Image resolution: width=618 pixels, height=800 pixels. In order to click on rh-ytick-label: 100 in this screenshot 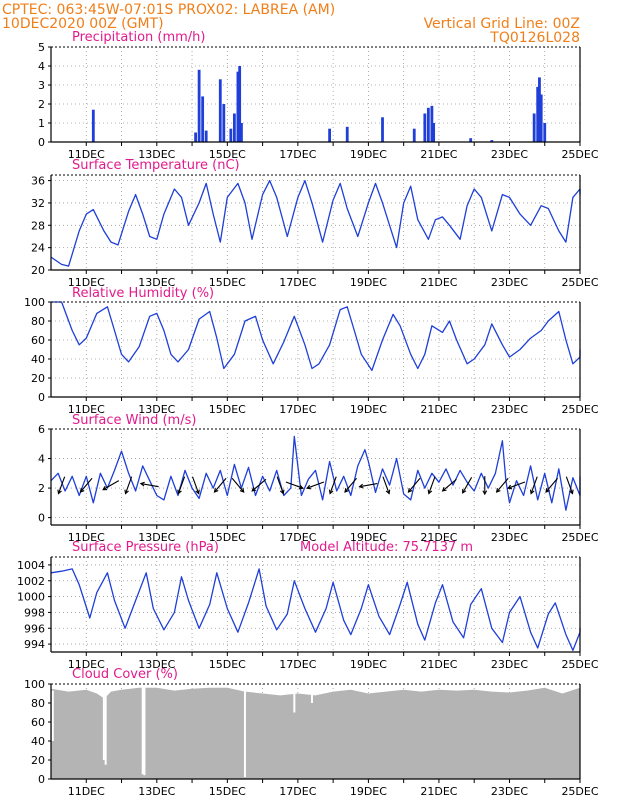, I will do `click(34, 302)`.